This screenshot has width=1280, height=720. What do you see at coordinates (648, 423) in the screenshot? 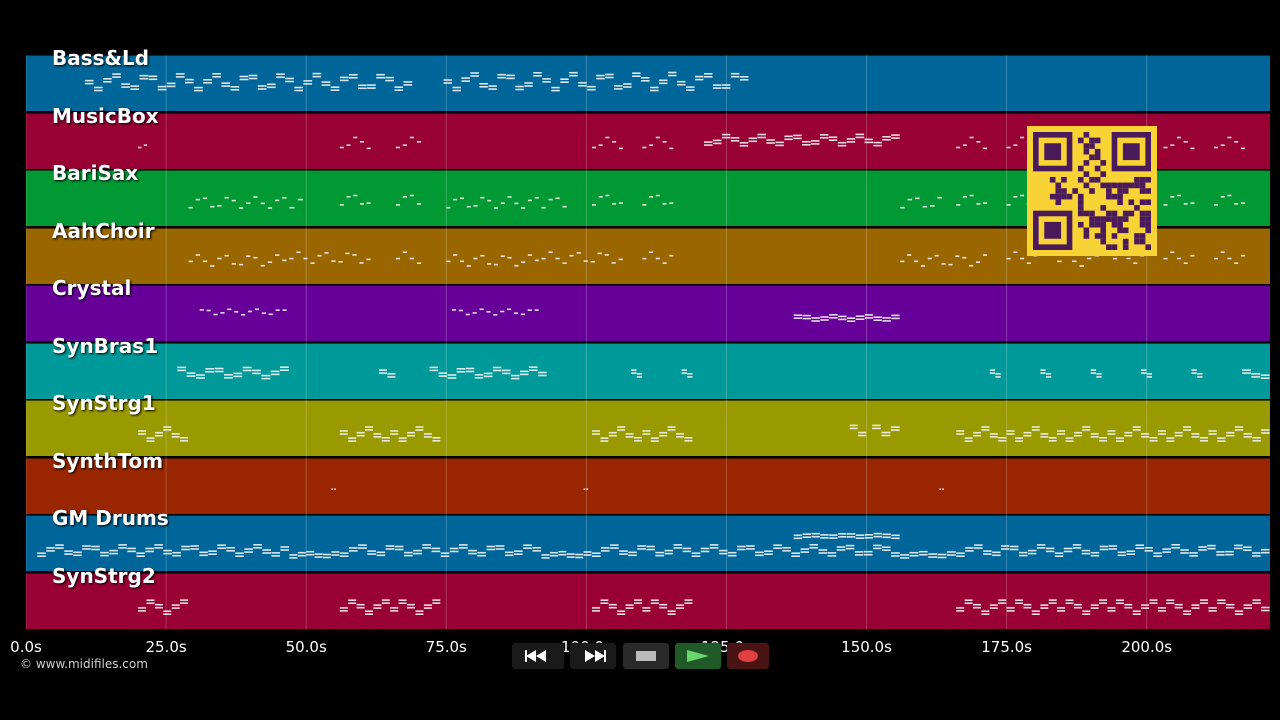
I see `track-row: SynStrg1` at bounding box center [648, 423].